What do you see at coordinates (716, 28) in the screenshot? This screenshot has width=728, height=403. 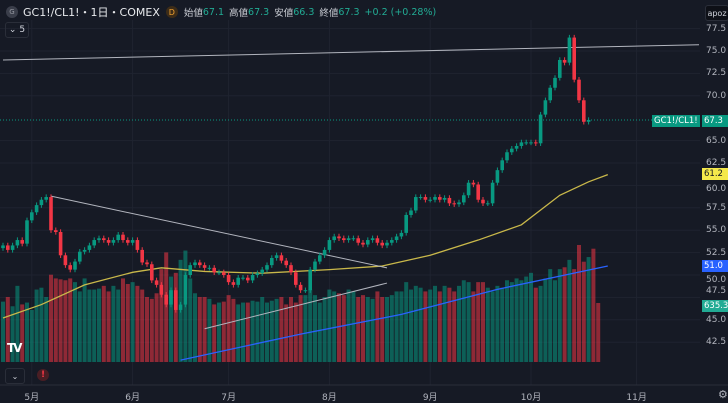 I see `price-tick-label: 77.5` at bounding box center [716, 28].